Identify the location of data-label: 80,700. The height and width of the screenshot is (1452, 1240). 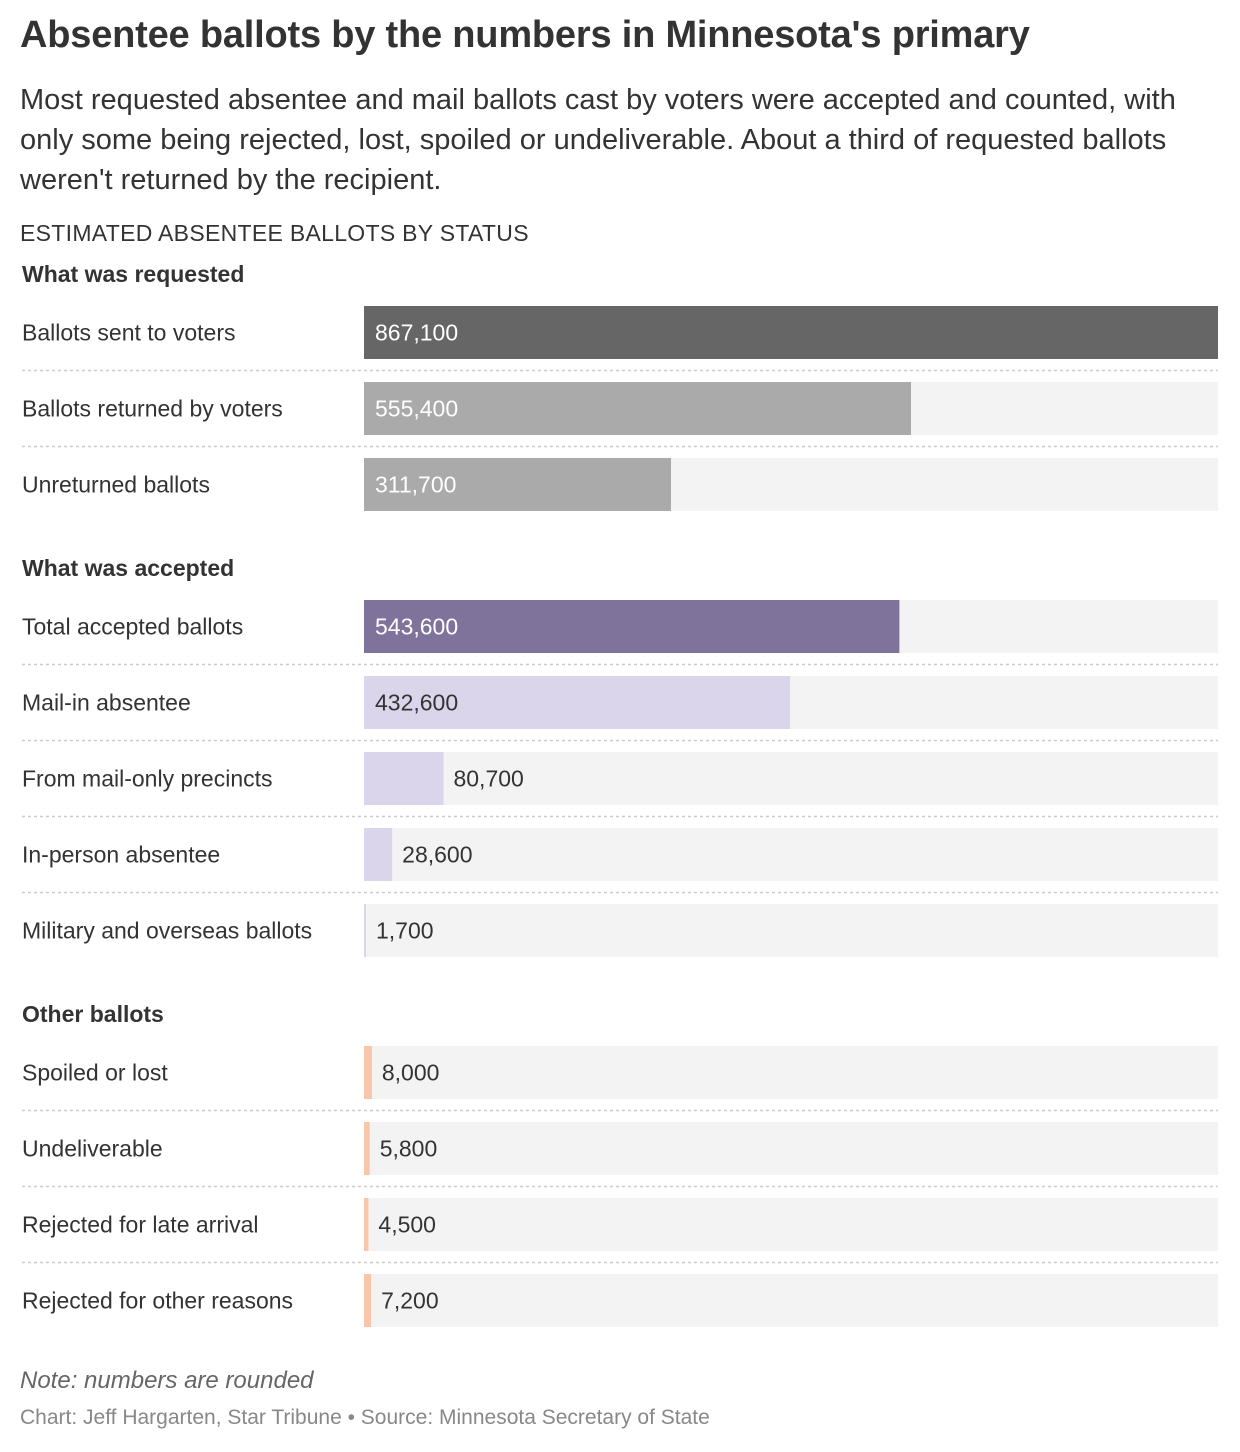
(488, 779).